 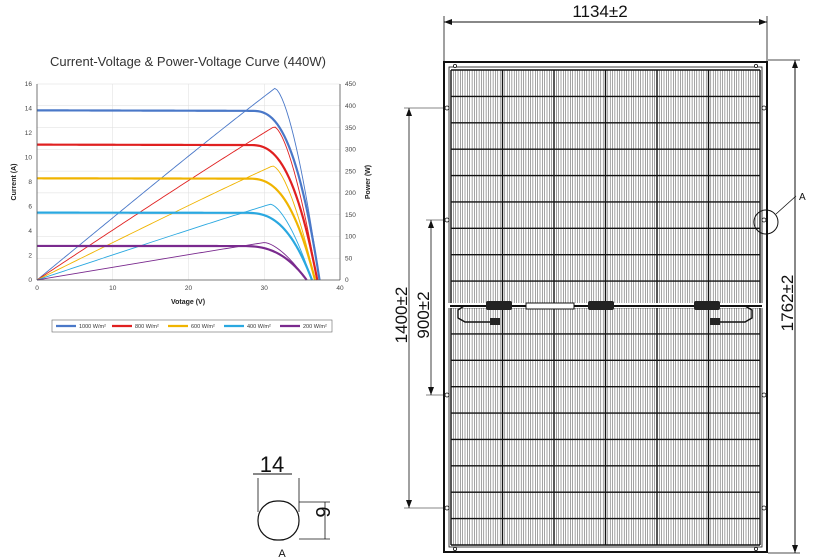 I want to click on y2-axis-label: Power (W), so click(x=368, y=182).